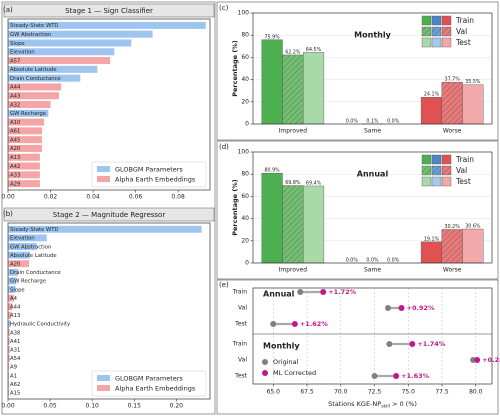 The width and height of the screenshot is (500, 417). I want to click on panel-title: Stage 1 — Sign Classifier, so click(109, 11).